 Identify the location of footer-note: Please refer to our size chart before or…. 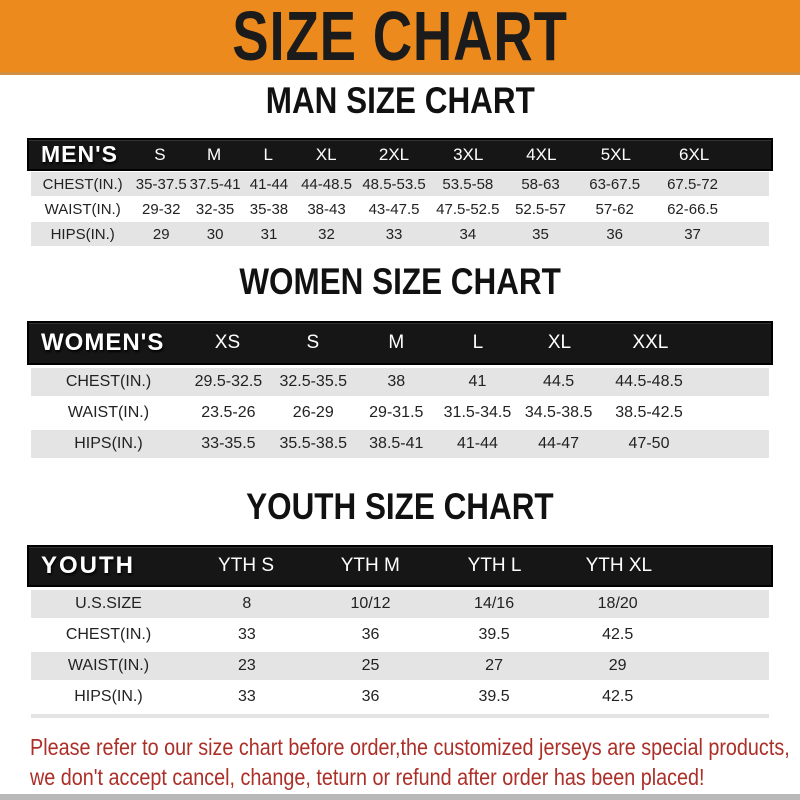
(415, 762).